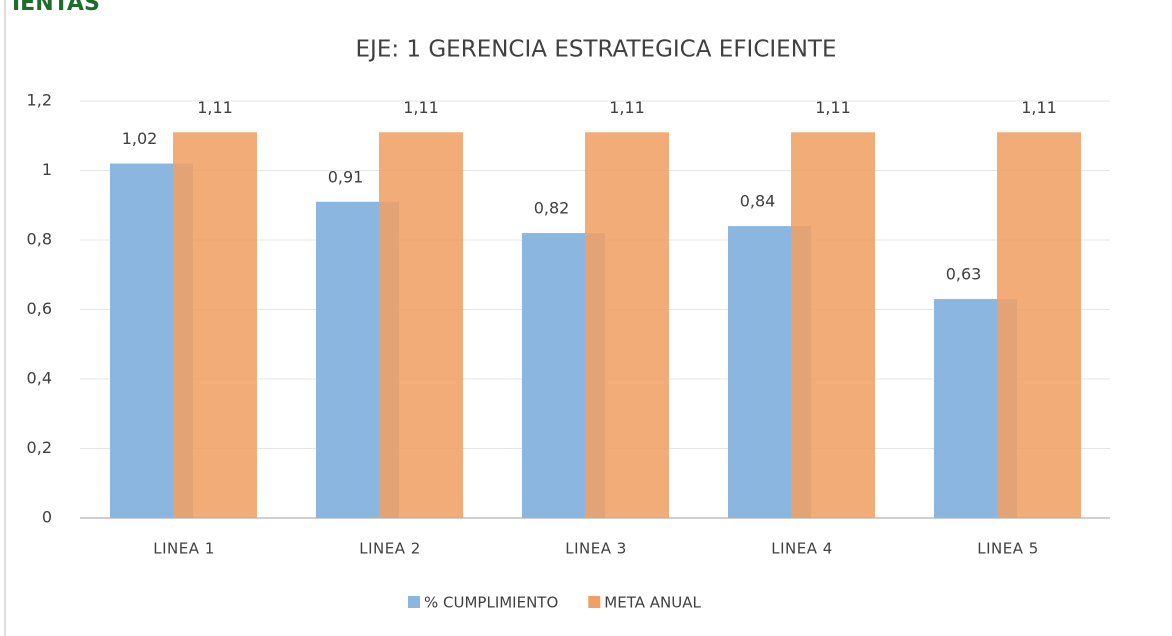 Image resolution: width=1172 pixels, height=636 pixels. Describe the element at coordinates (964, 274) in the screenshot. I see `value-label: 0,63` at that location.